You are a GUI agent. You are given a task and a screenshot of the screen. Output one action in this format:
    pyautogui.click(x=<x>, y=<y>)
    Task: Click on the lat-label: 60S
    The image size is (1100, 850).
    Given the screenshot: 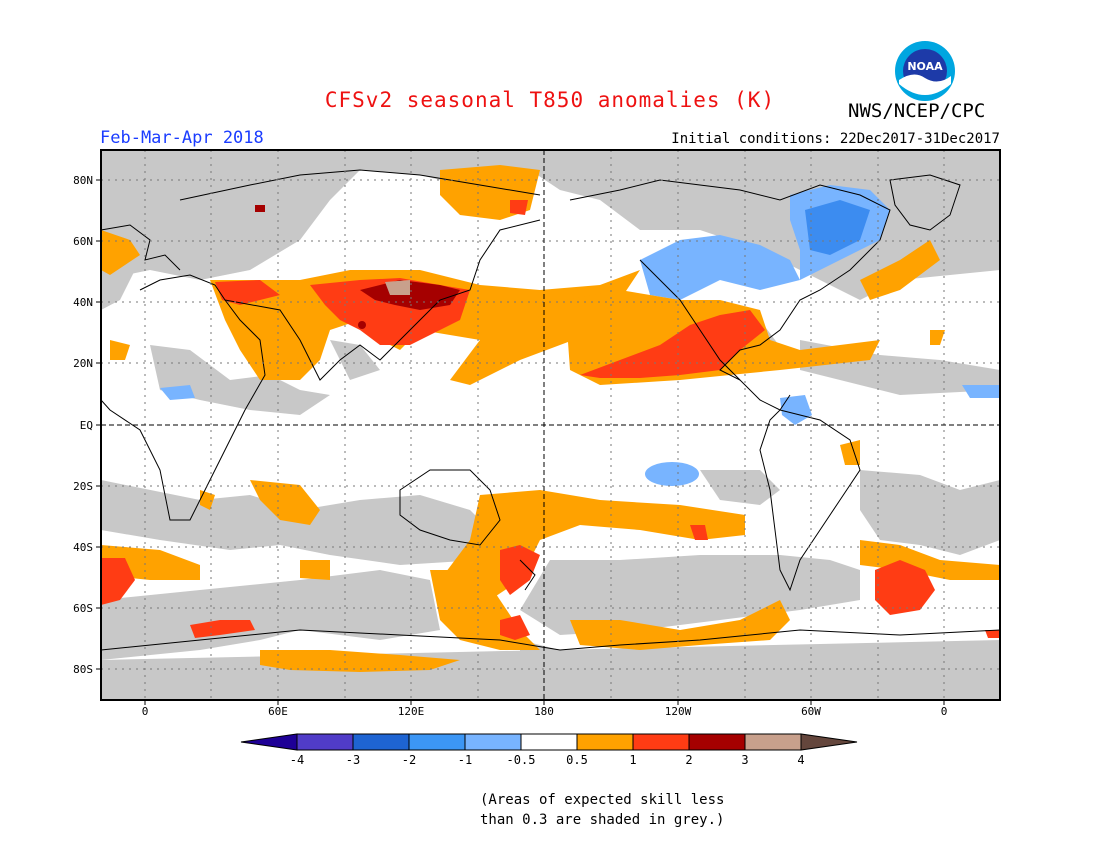 What is the action you would take?
    pyautogui.click(x=83, y=608)
    